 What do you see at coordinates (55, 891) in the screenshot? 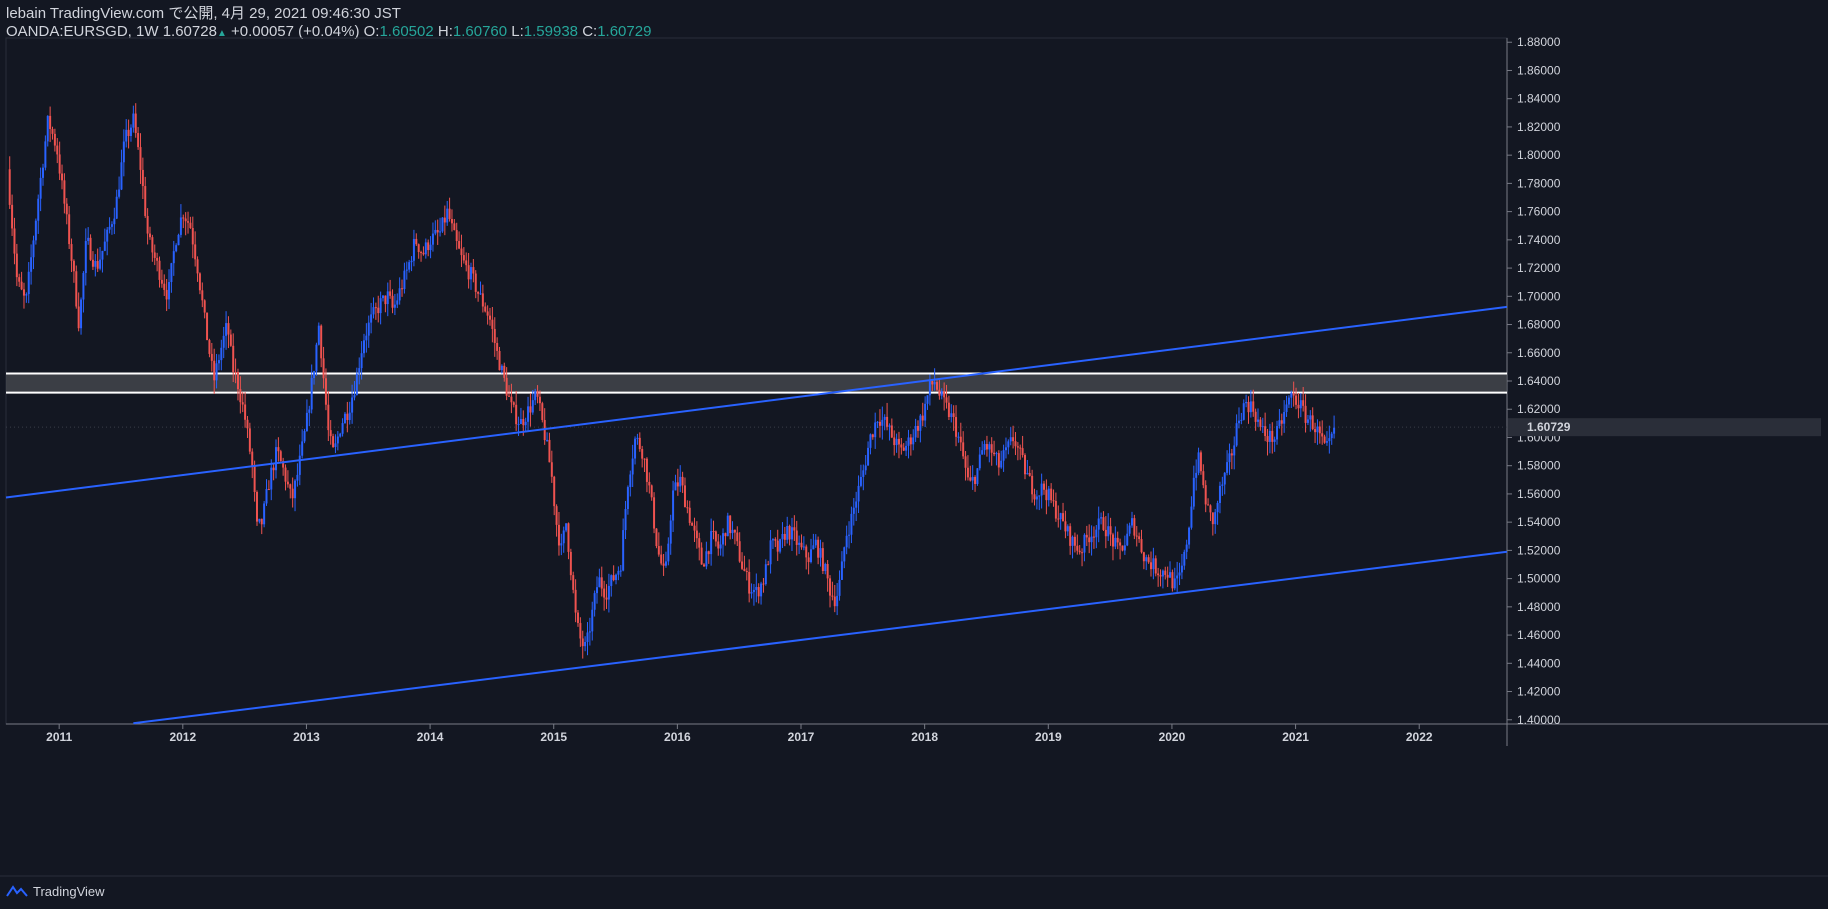
I see `tradingview-footer: TradingView` at bounding box center [55, 891].